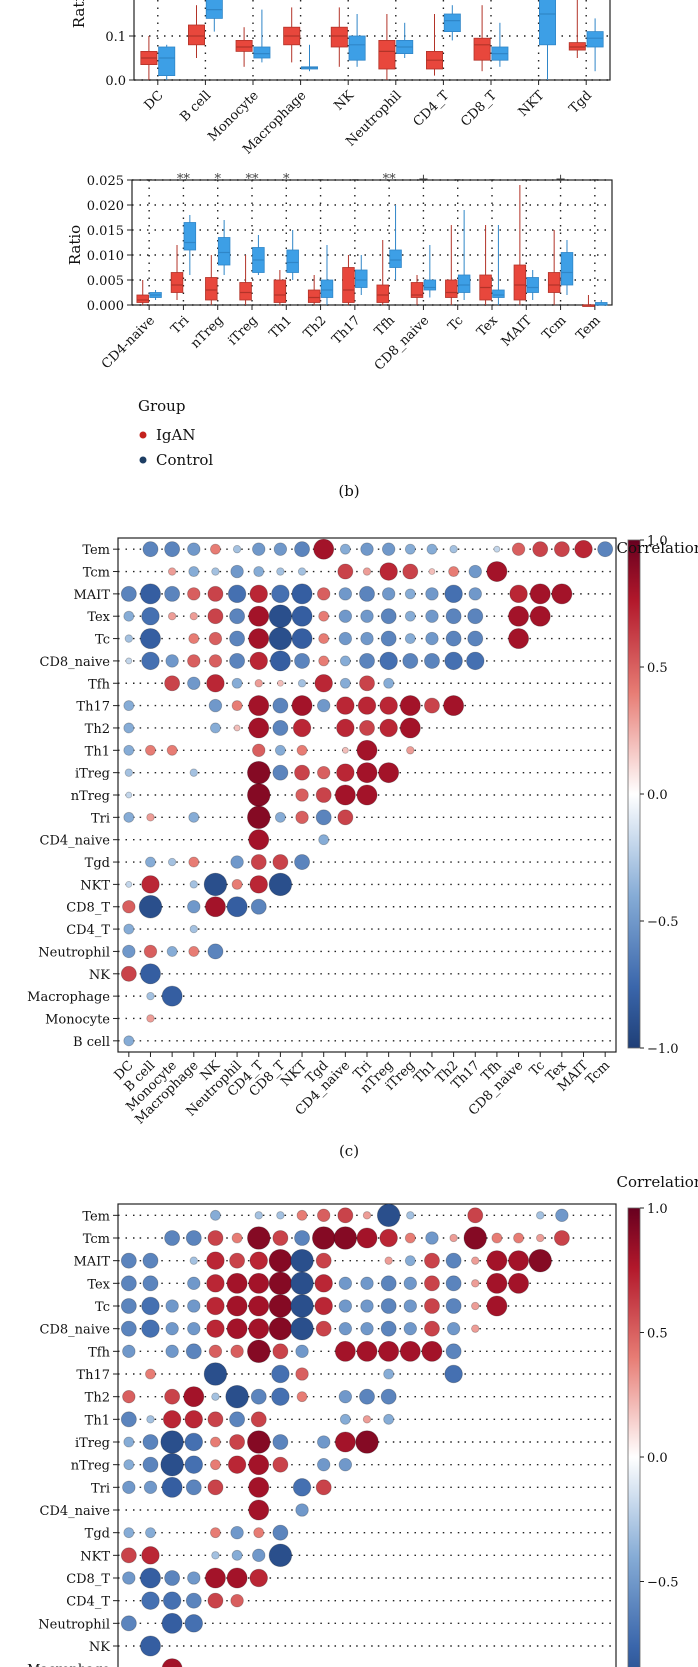 This screenshot has height=1667, width=698. Describe the element at coordinates (217, 179) in the screenshot. I see `significance-mark: *` at that location.